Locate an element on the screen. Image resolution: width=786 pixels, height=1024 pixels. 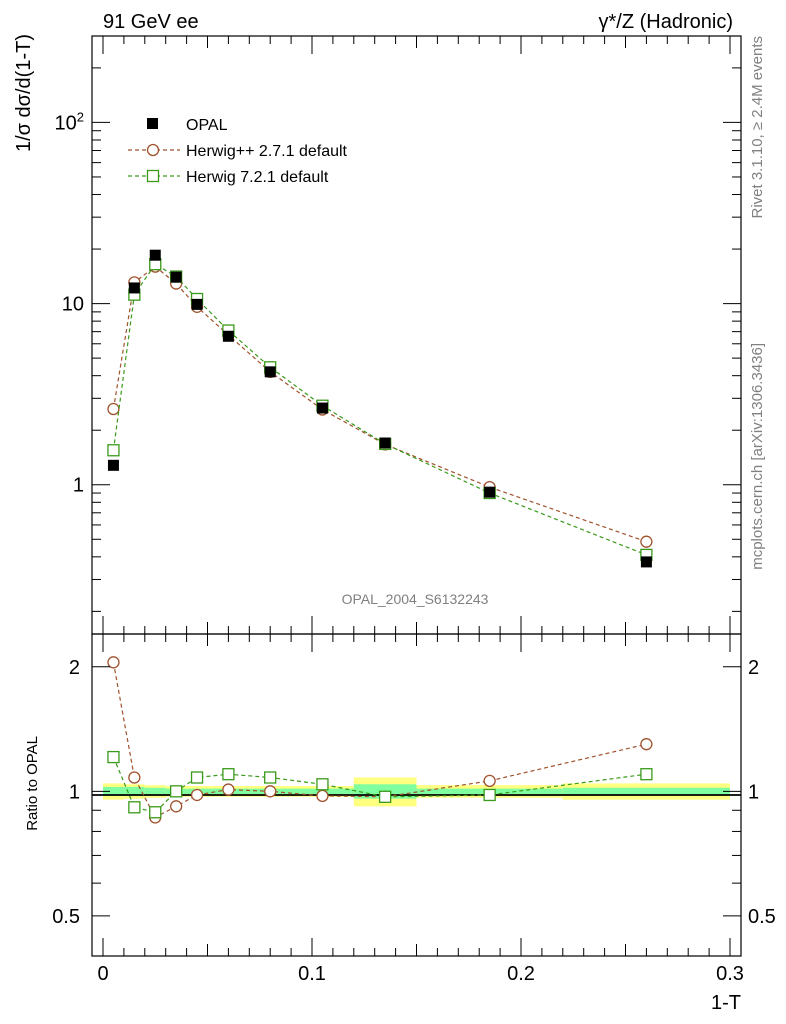
ratio-series is located at coordinates (380, 740).